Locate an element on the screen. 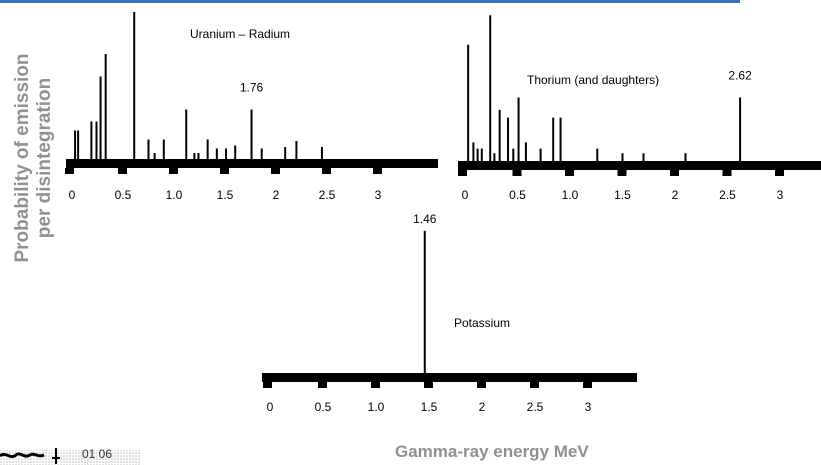 This screenshot has width=821, height=465. potassium-x-tick-label: 1.5 is located at coordinates (429, 407).